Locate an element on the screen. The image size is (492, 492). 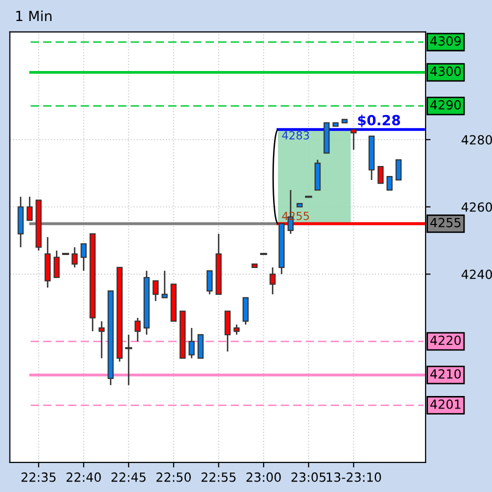
x-tick-label: 22:50 is located at coordinates (173, 477).